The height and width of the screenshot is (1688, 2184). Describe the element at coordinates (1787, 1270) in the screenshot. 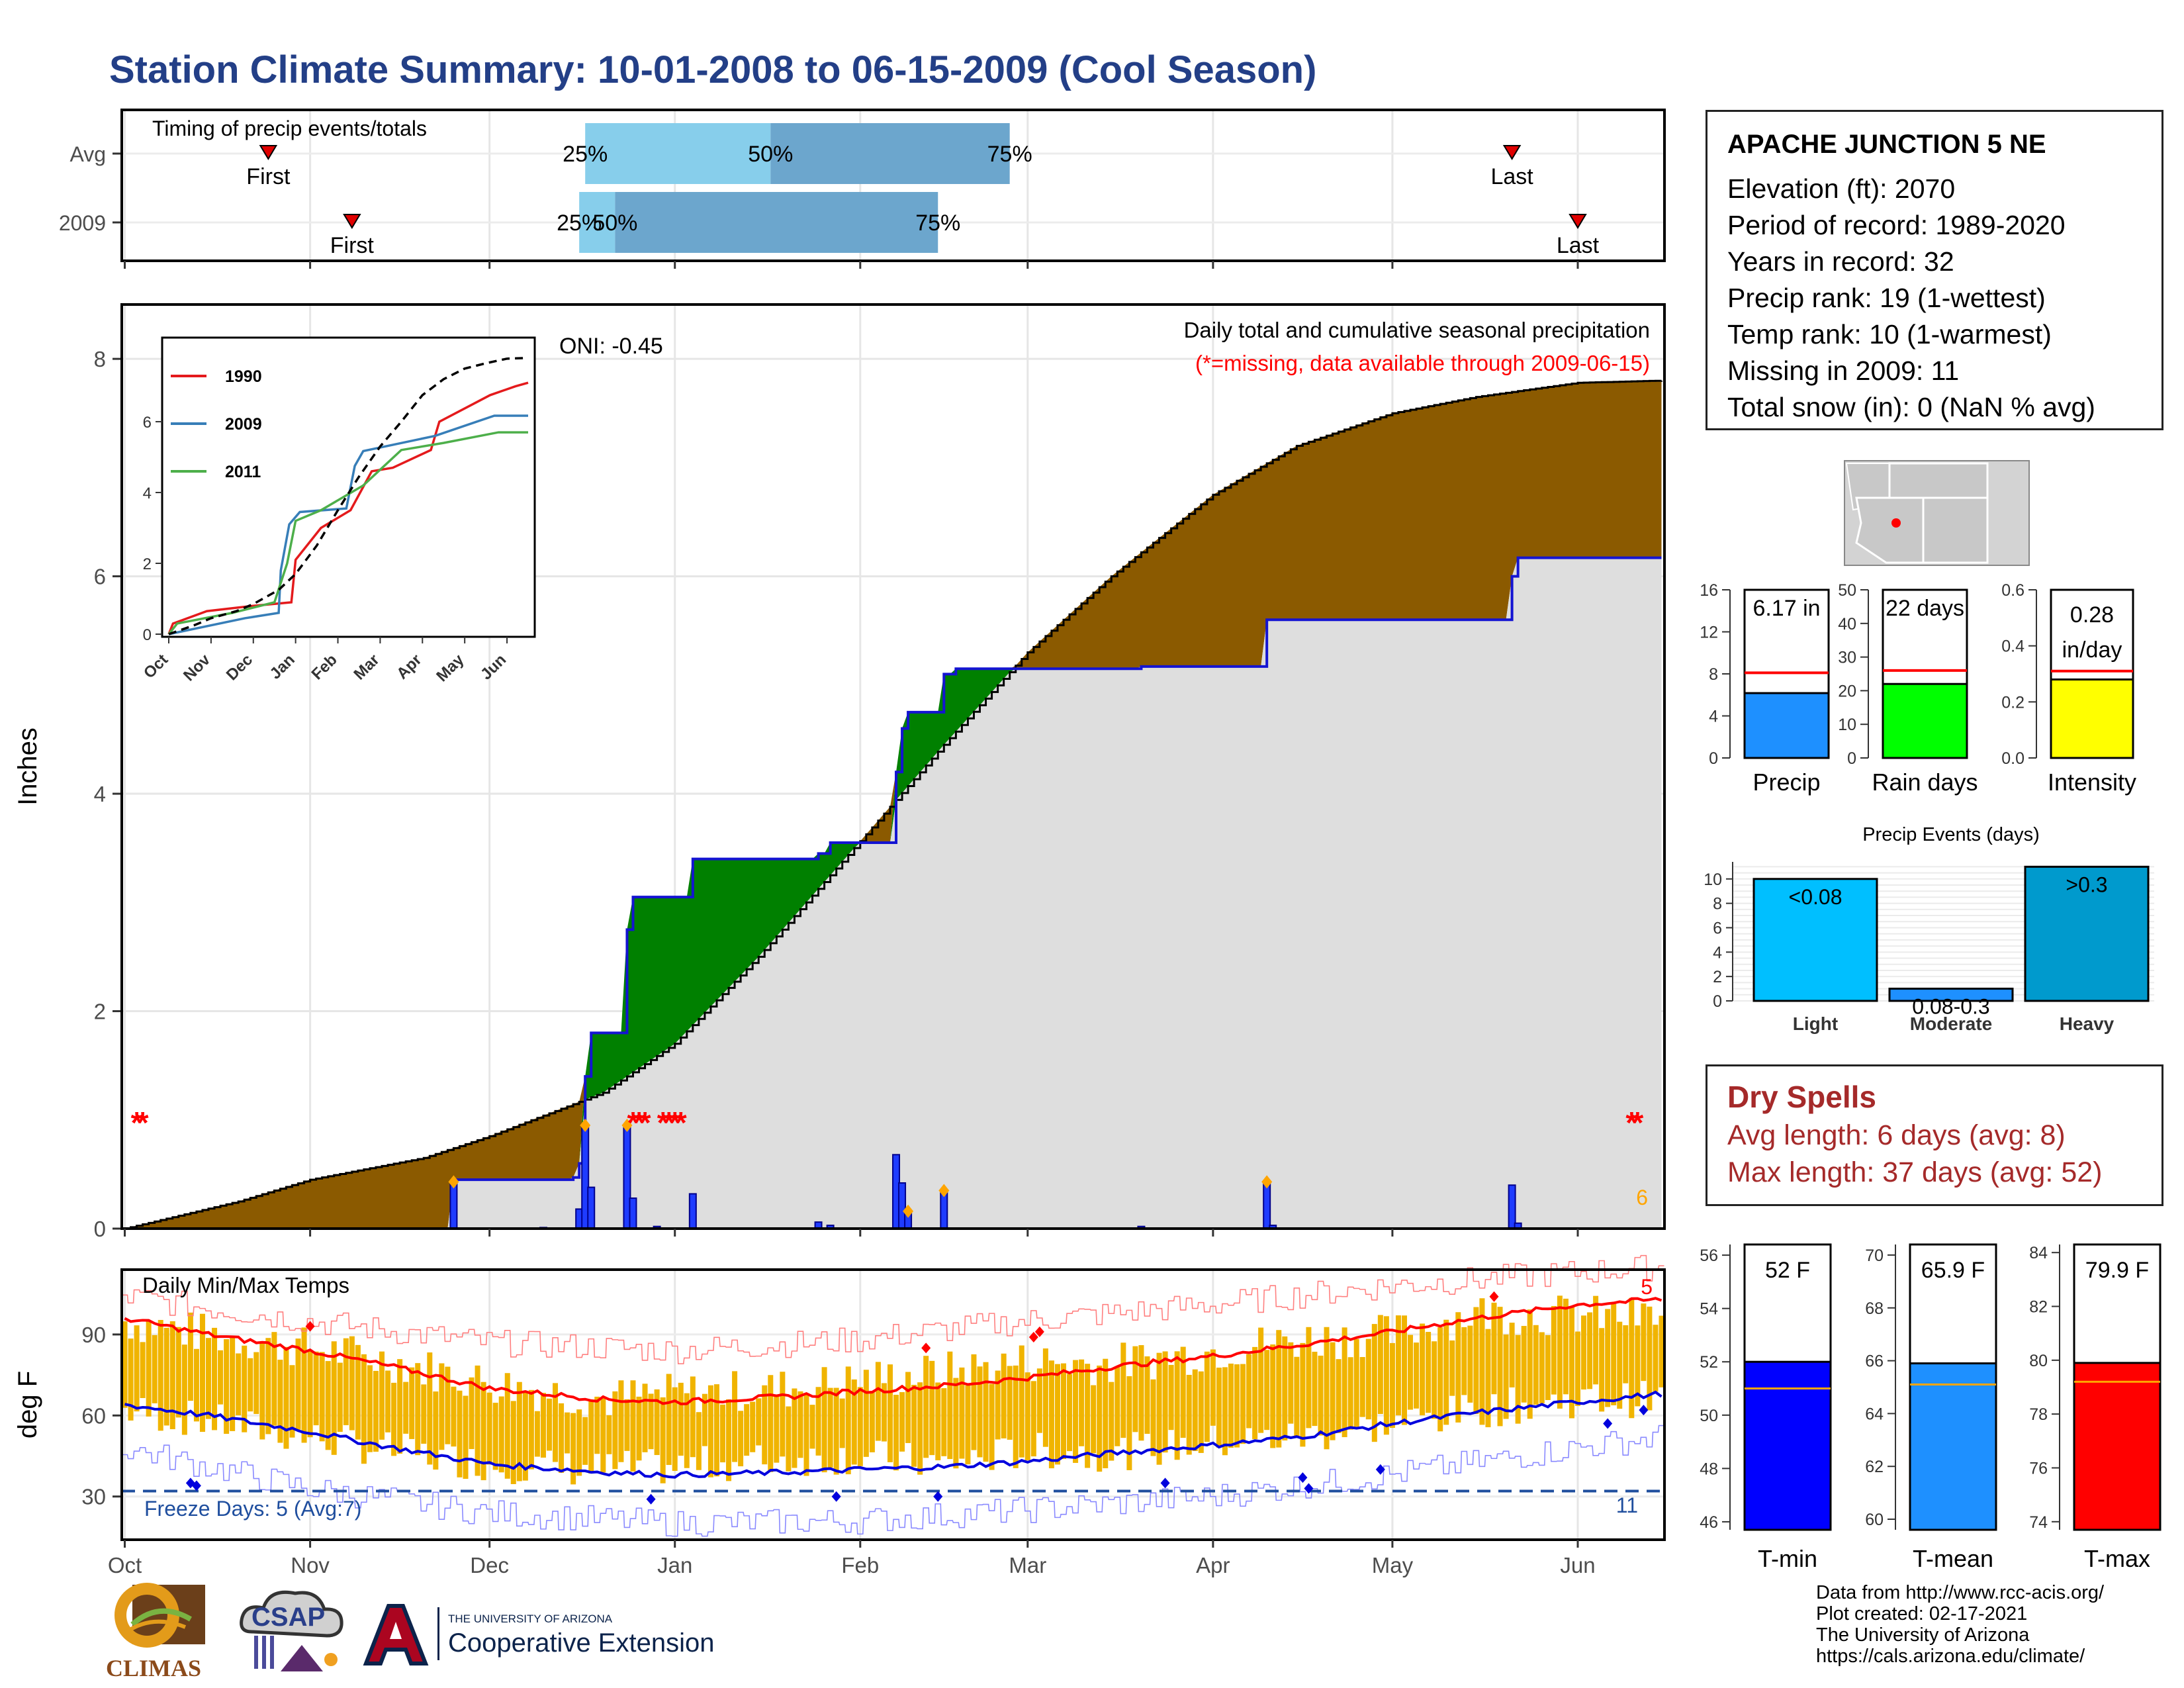

I see `gauge-value-label: 52 F` at that location.